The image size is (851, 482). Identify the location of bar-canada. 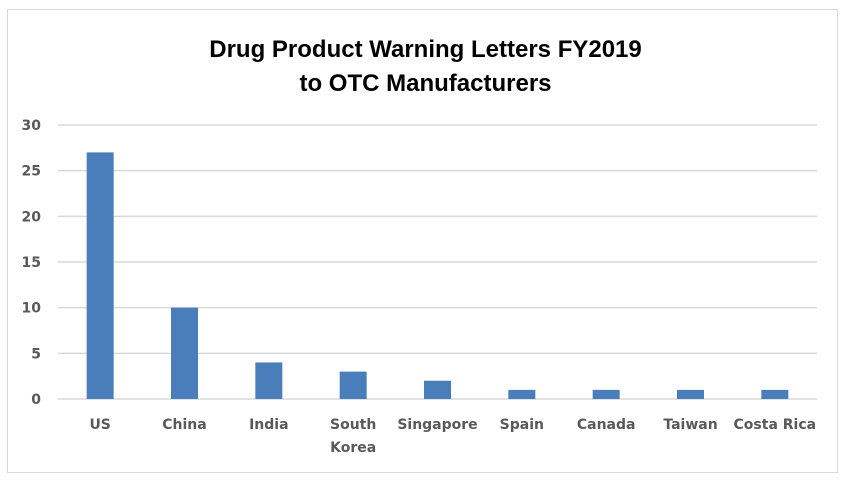
(606, 394).